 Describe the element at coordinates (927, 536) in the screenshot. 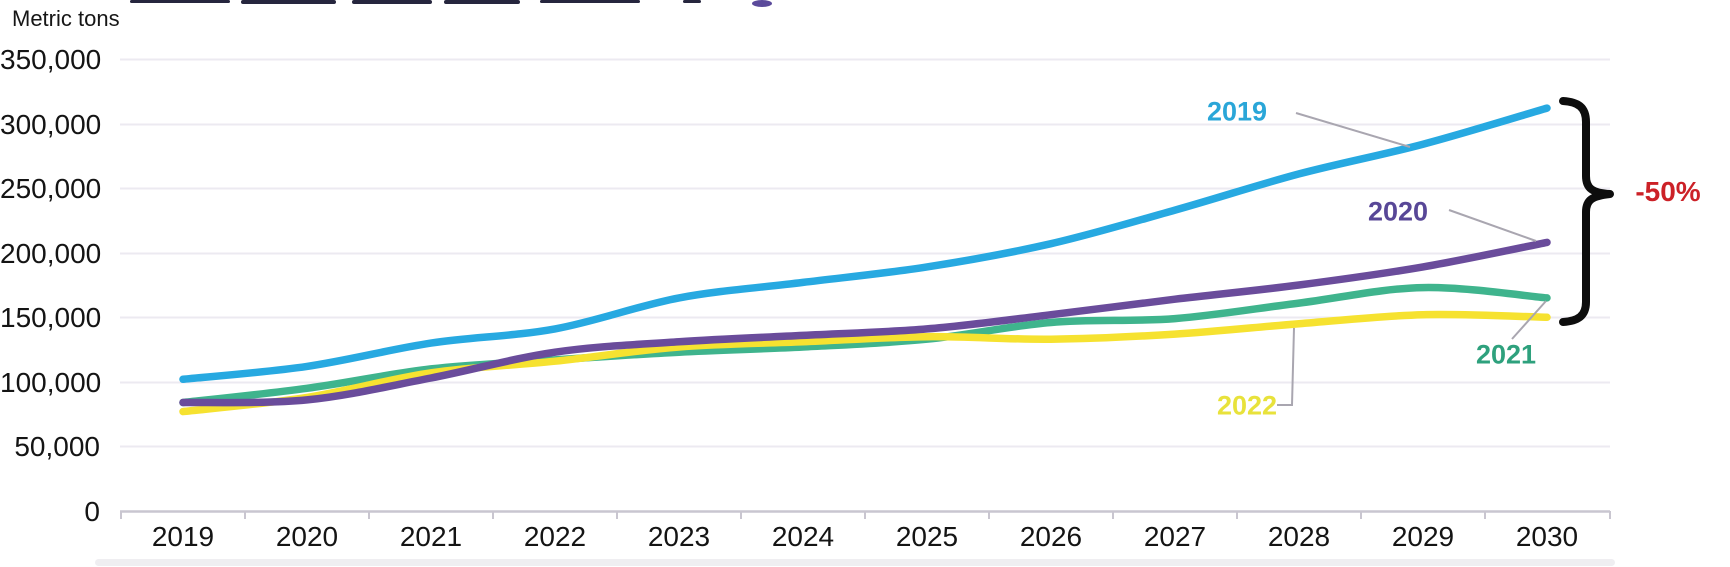

I see `x-tick-label: 2025` at that location.